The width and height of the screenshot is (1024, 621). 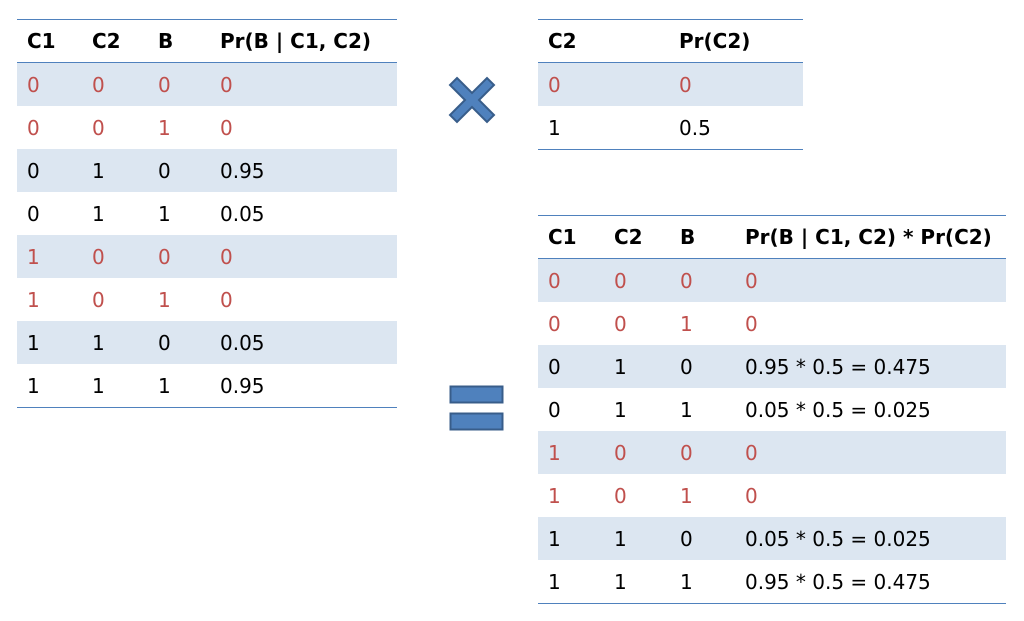 I want to click on multiply-icon, so click(x=472, y=100).